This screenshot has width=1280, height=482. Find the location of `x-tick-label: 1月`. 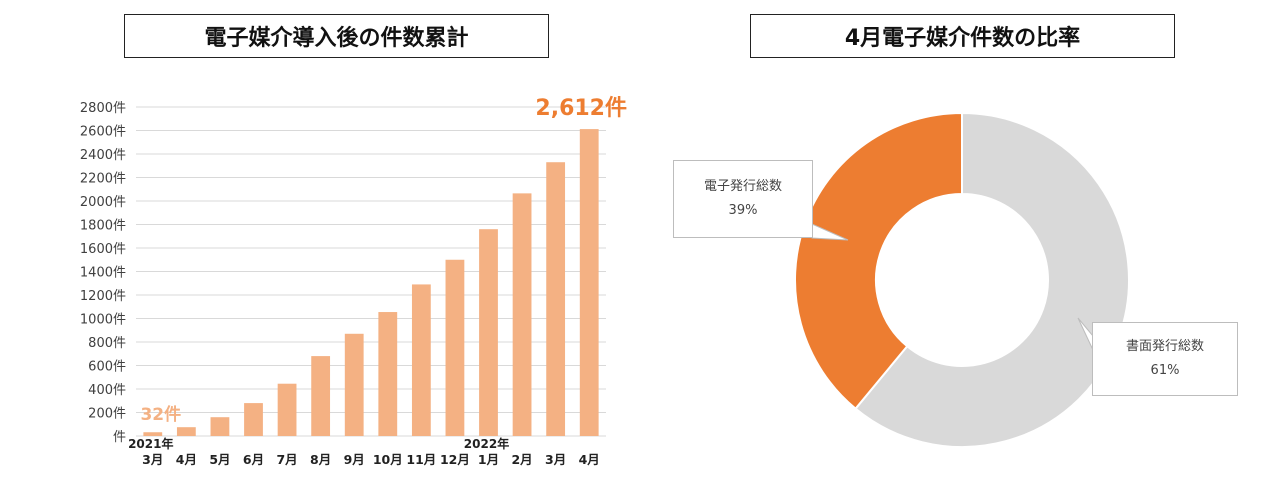

x-tick-label: 1月 is located at coordinates (488, 459).